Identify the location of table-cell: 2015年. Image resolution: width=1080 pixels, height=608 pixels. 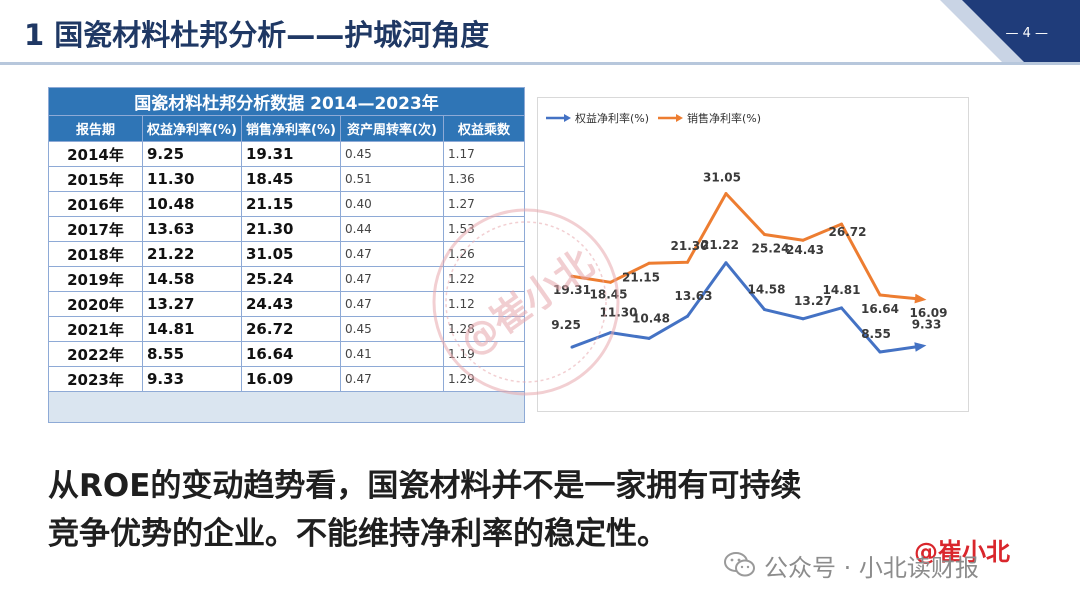
(95, 179).